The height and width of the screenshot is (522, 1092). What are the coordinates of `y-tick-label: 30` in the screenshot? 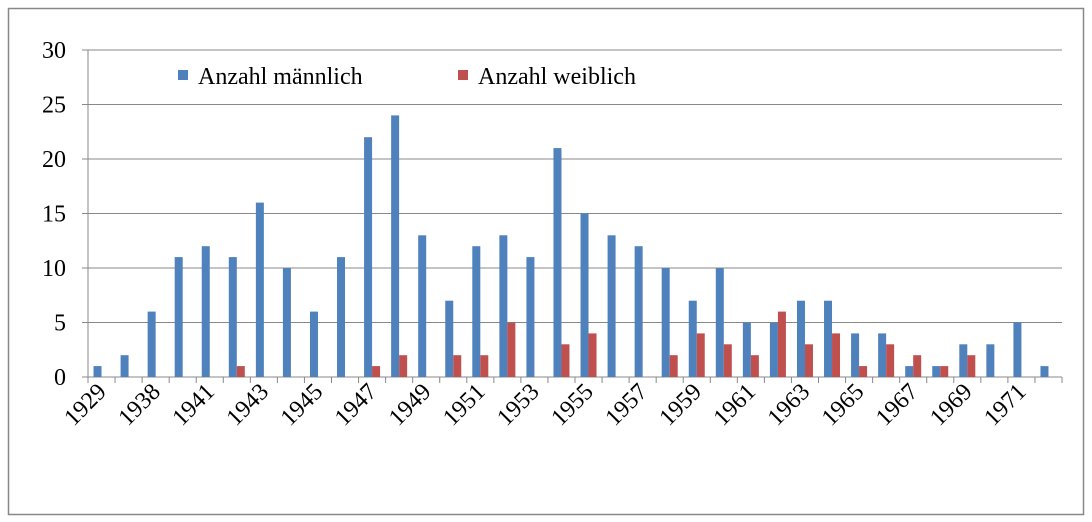 It's located at (54, 51).